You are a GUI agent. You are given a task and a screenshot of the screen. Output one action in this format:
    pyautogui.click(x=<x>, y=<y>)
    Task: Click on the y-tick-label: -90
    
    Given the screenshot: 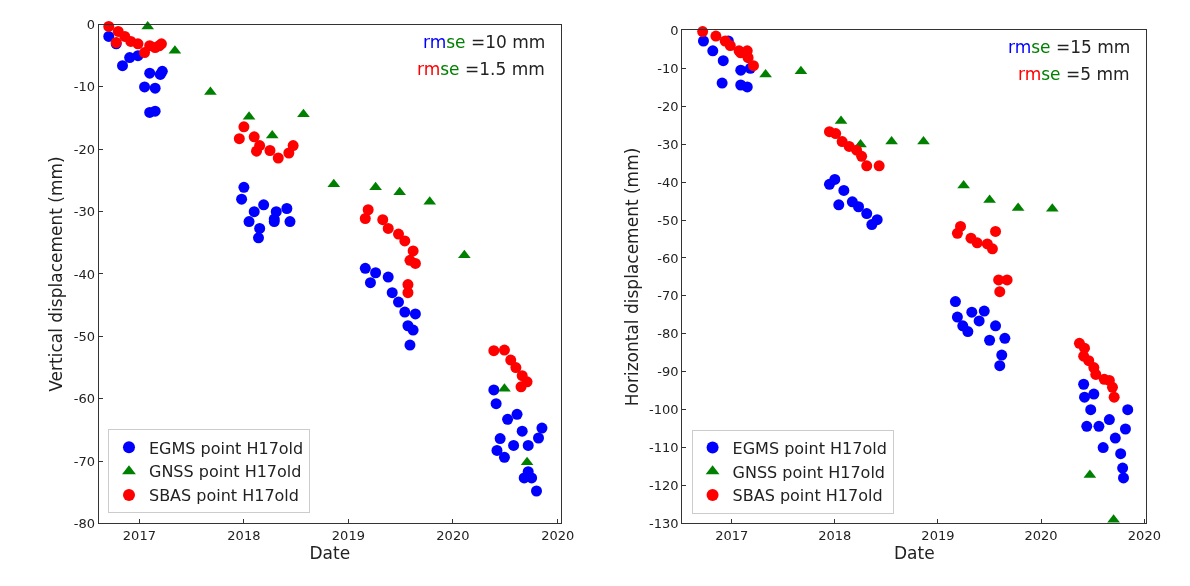 What is the action you would take?
    pyautogui.click(x=668, y=372)
    